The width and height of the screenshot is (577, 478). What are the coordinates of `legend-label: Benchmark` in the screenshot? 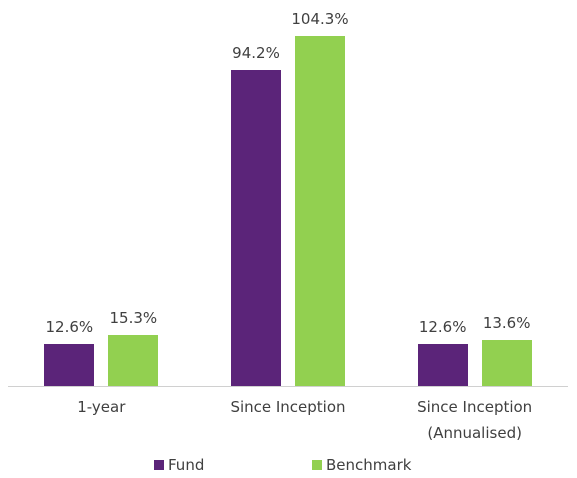 It's located at (369, 465).